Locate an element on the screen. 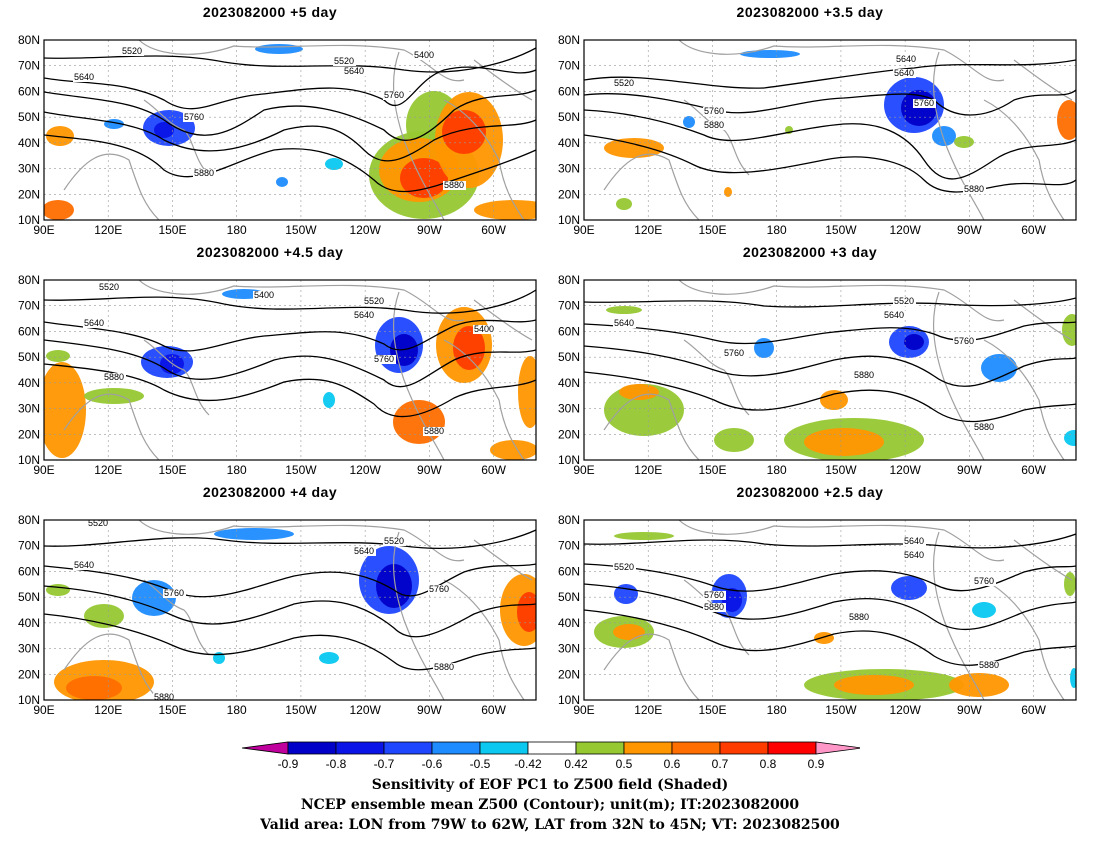 Image resolution: width=1100 pixels, height=850 pixels. lon-tick-label: 150E is located at coordinates (172, 470).